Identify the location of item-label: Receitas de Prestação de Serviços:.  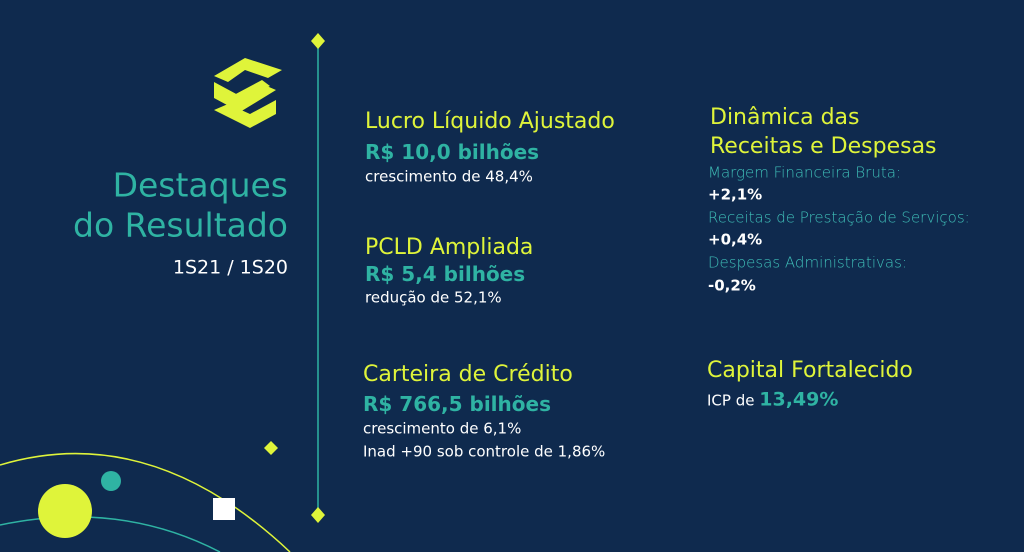
(839, 217).